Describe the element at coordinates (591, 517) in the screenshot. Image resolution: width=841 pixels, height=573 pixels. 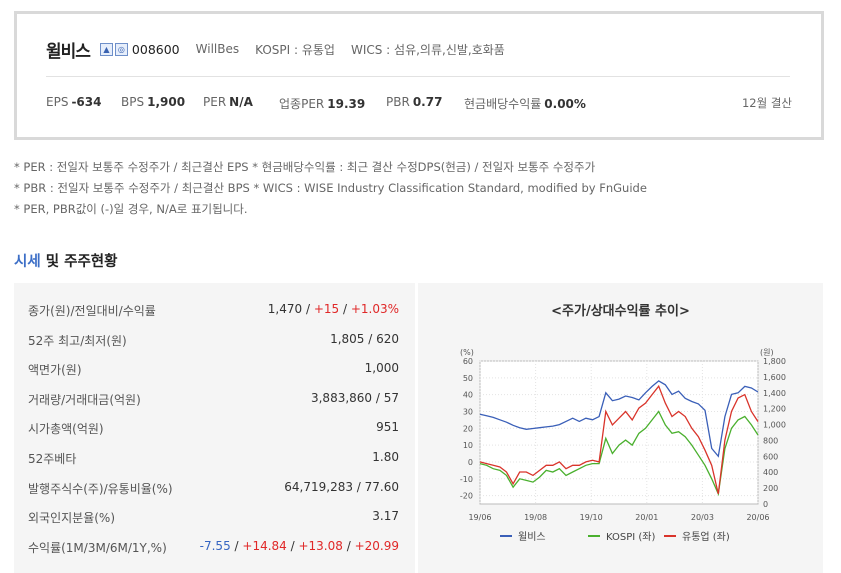
I see `x-tick: 19/10` at that location.